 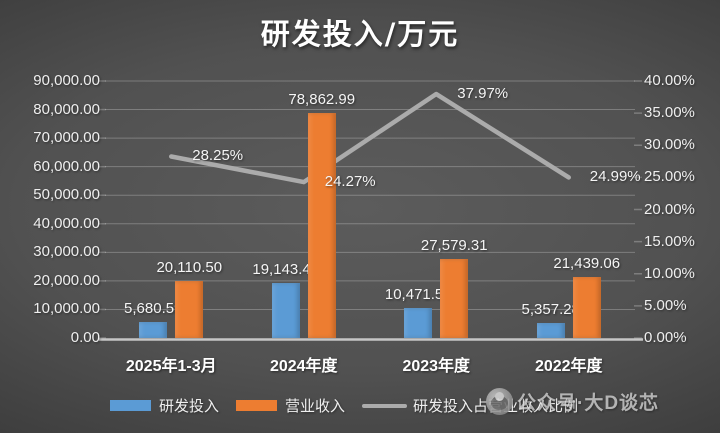 I want to click on right-axis-tick-label: 5.00%, so click(x=665, y=305).